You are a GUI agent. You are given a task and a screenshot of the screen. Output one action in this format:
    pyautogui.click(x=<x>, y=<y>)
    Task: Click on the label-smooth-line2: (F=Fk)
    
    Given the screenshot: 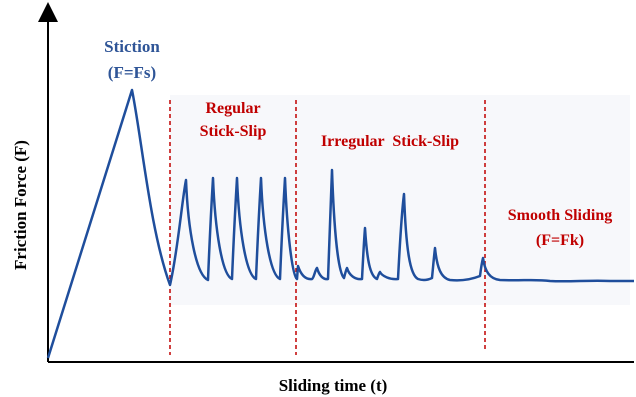 What is the action you would take?
    pyautogui.click(x=560, y=240)
    